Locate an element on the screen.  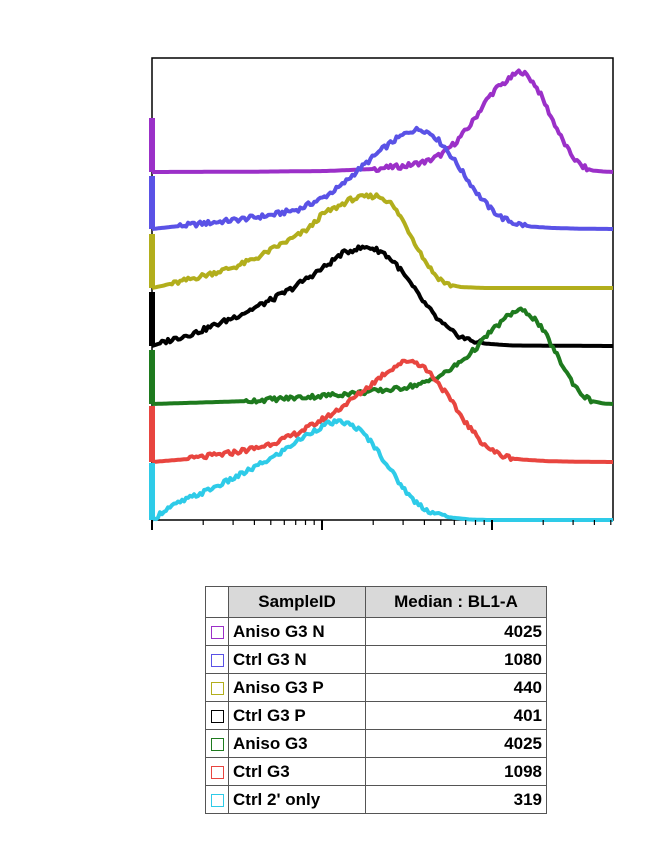
median-value-cell: 1098 is located at coordinates (456, 771).